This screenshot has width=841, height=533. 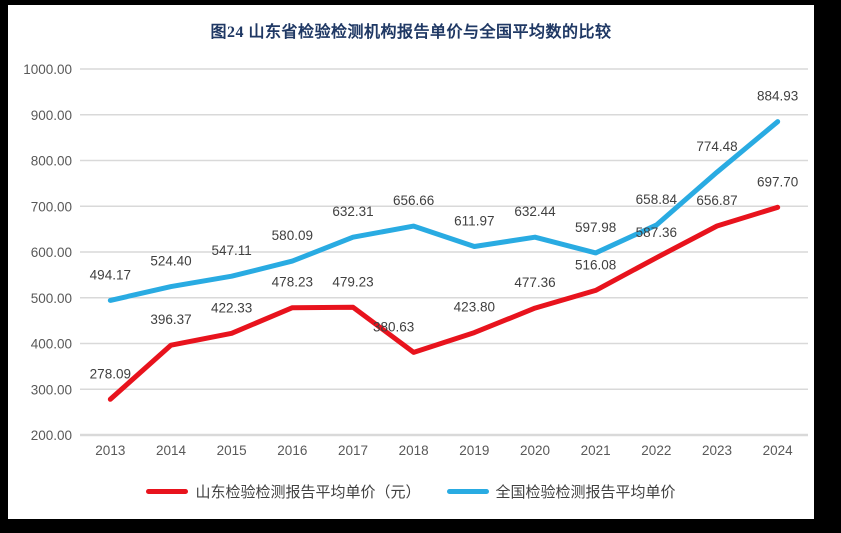 I want to click on y-tick-label: 900.00, so click(x=51, y=115).